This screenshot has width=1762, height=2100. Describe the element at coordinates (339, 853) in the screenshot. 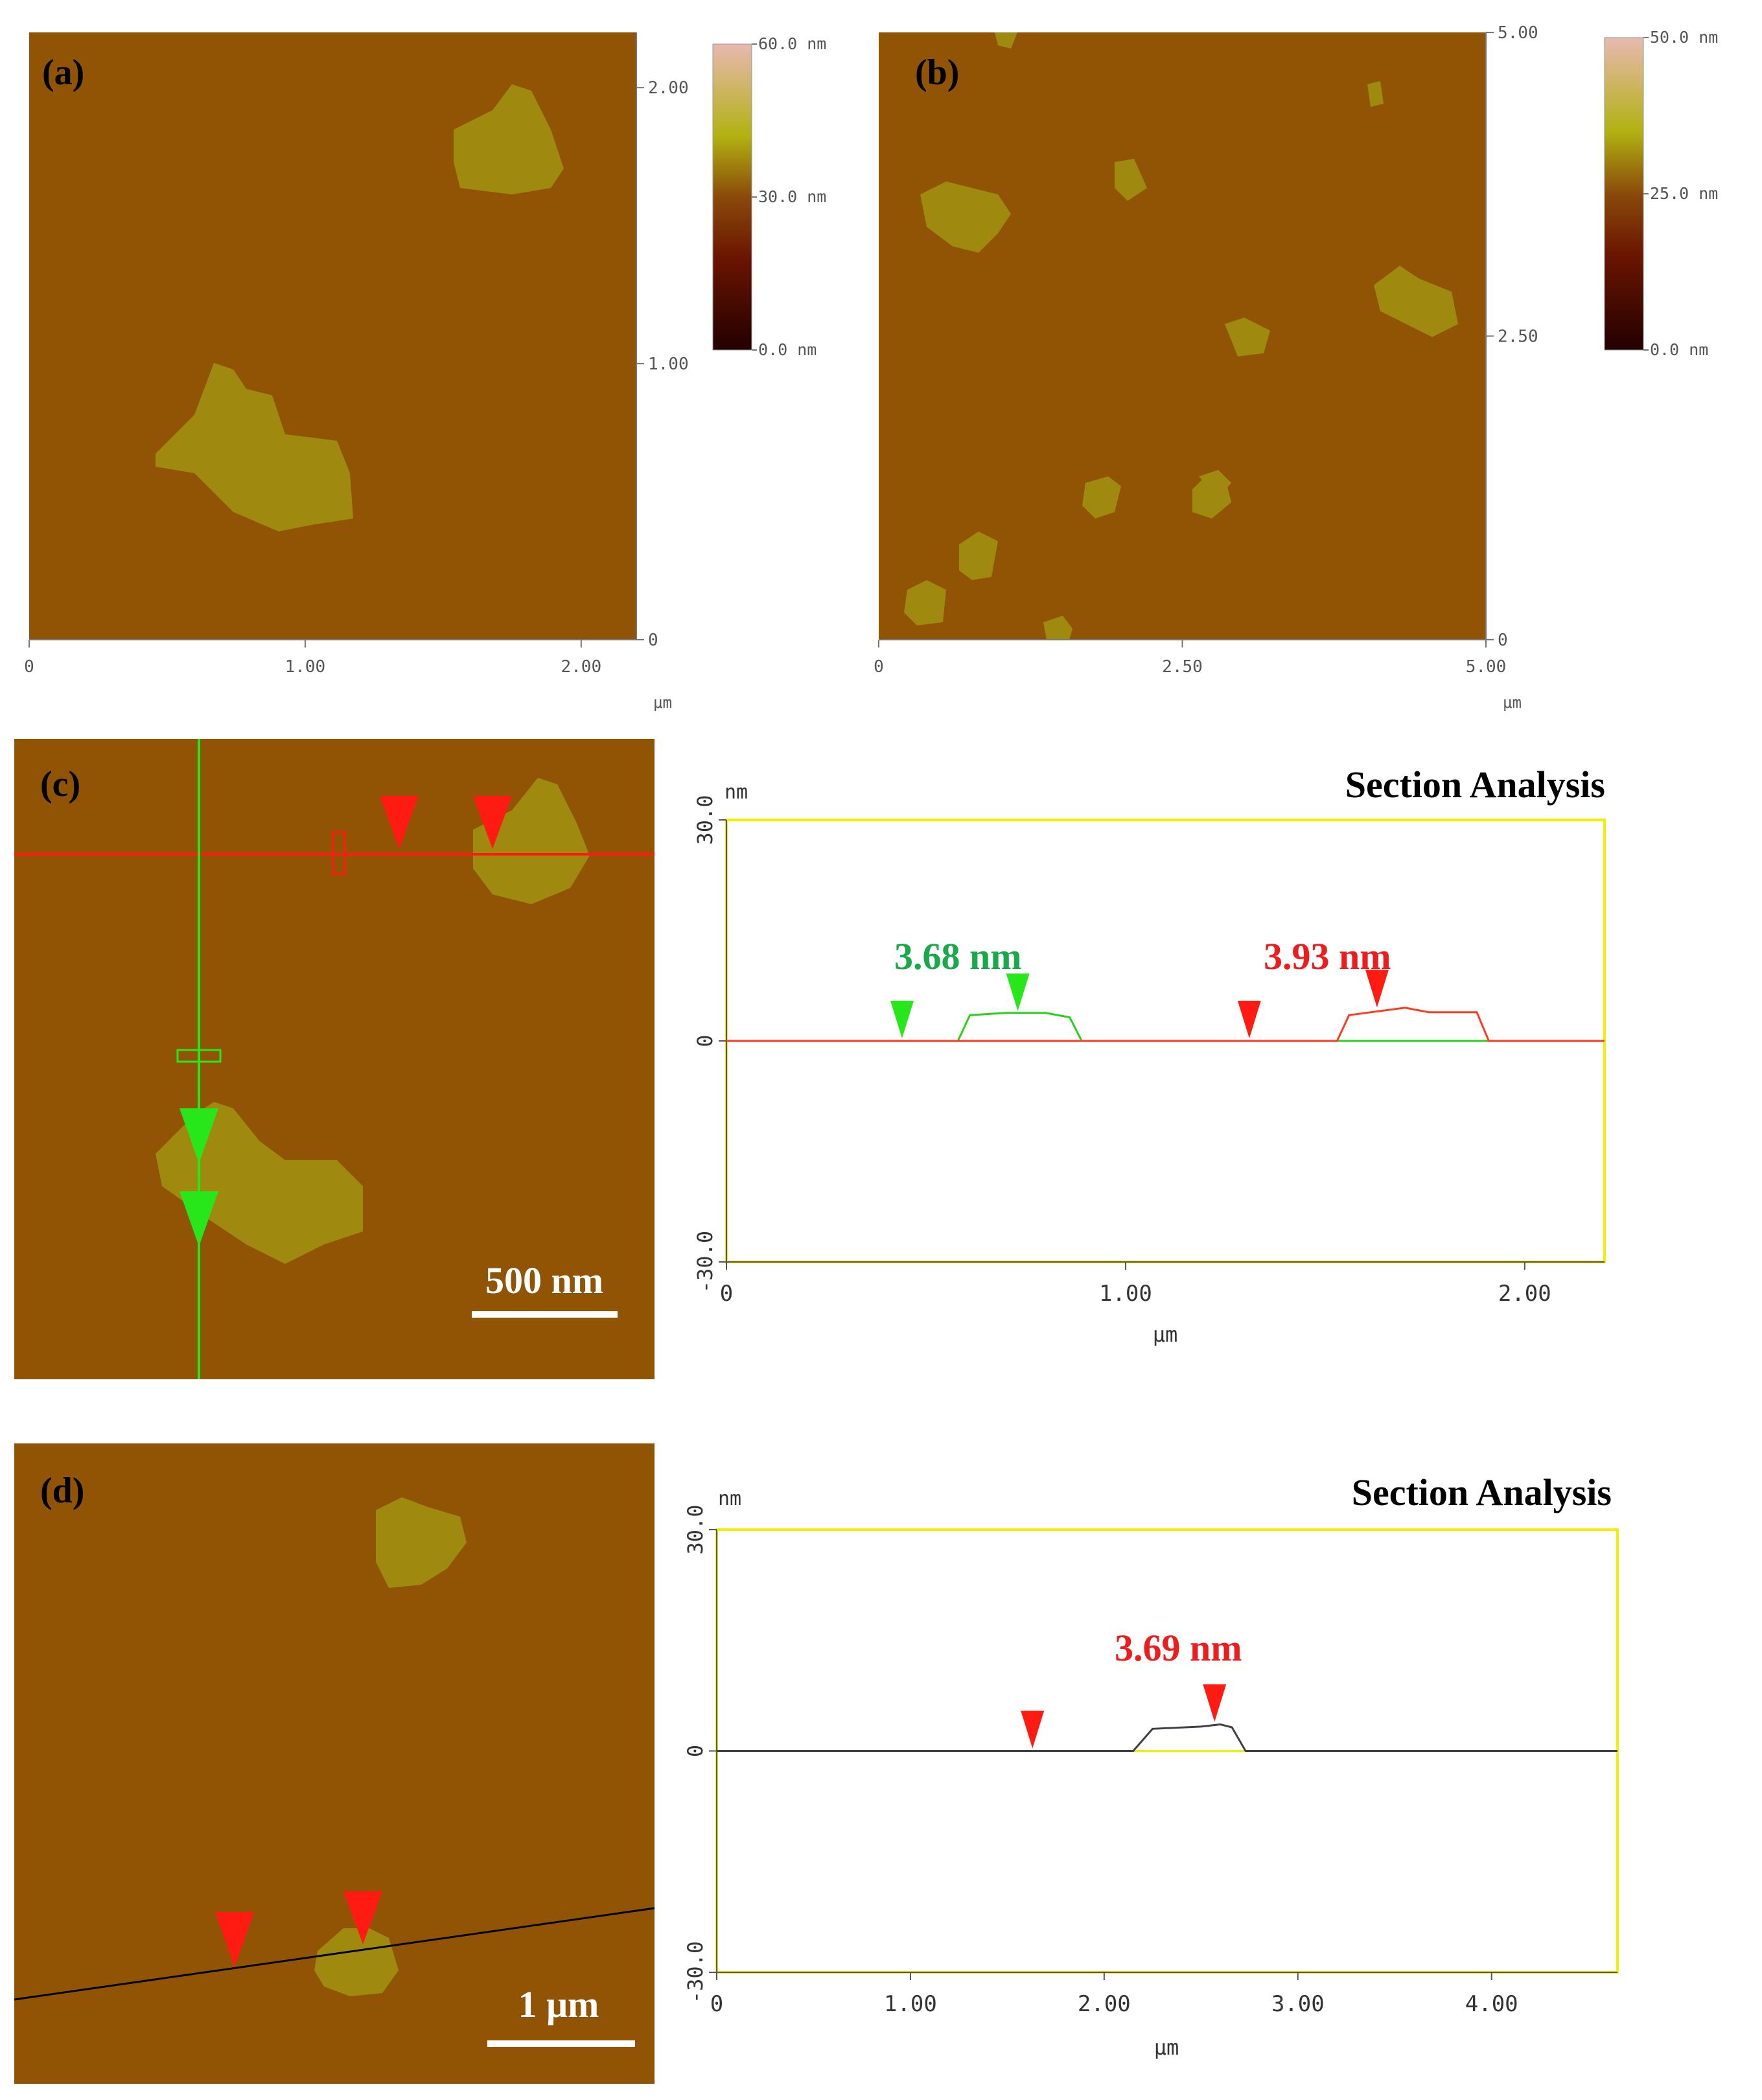

I see `red-cursor-box` at that location.